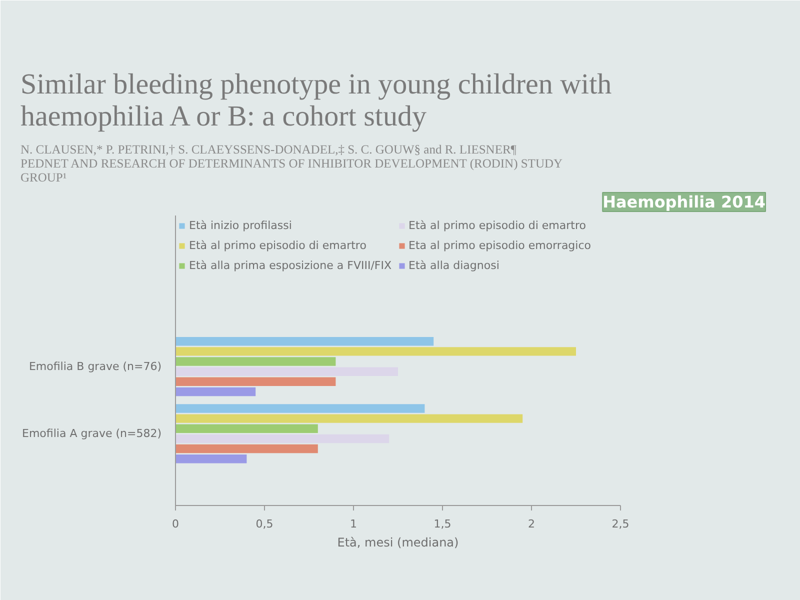 Image resolution: width=800 pixels, height=600 pixels. Describe the element at coordinates (531, 524) in the screenshot. I see `x-tick-label: 2` at that location.